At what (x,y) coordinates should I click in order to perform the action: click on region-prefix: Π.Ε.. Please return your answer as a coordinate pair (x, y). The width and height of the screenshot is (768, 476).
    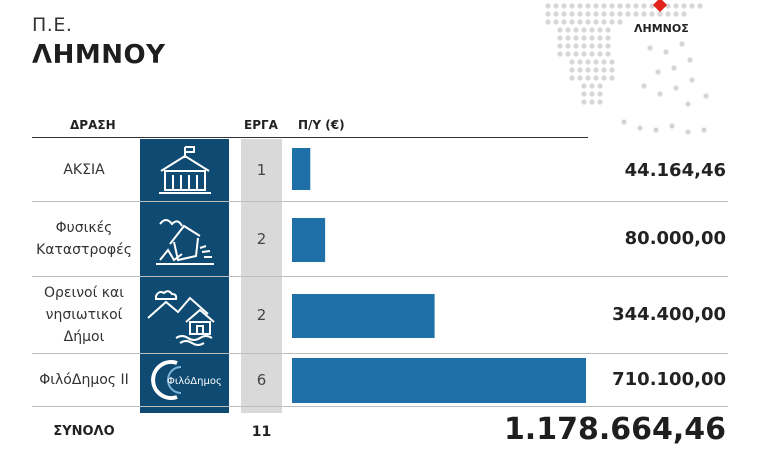
    Looking at the image, I should click on (52, 25).